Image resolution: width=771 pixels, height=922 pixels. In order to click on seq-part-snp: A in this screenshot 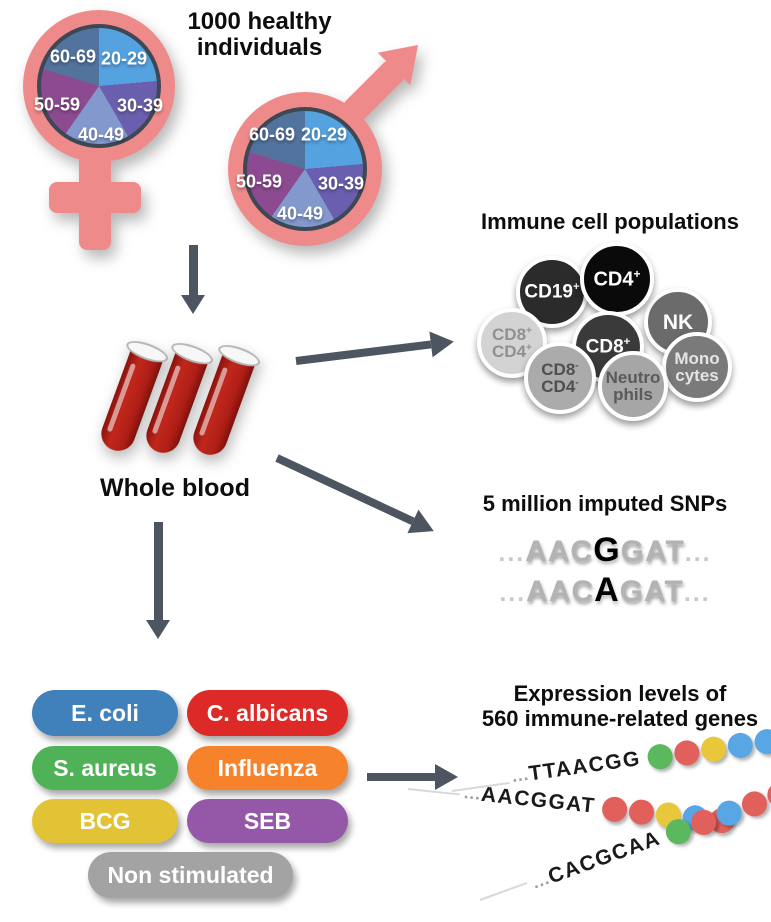, I will do `click(607, 590)`.